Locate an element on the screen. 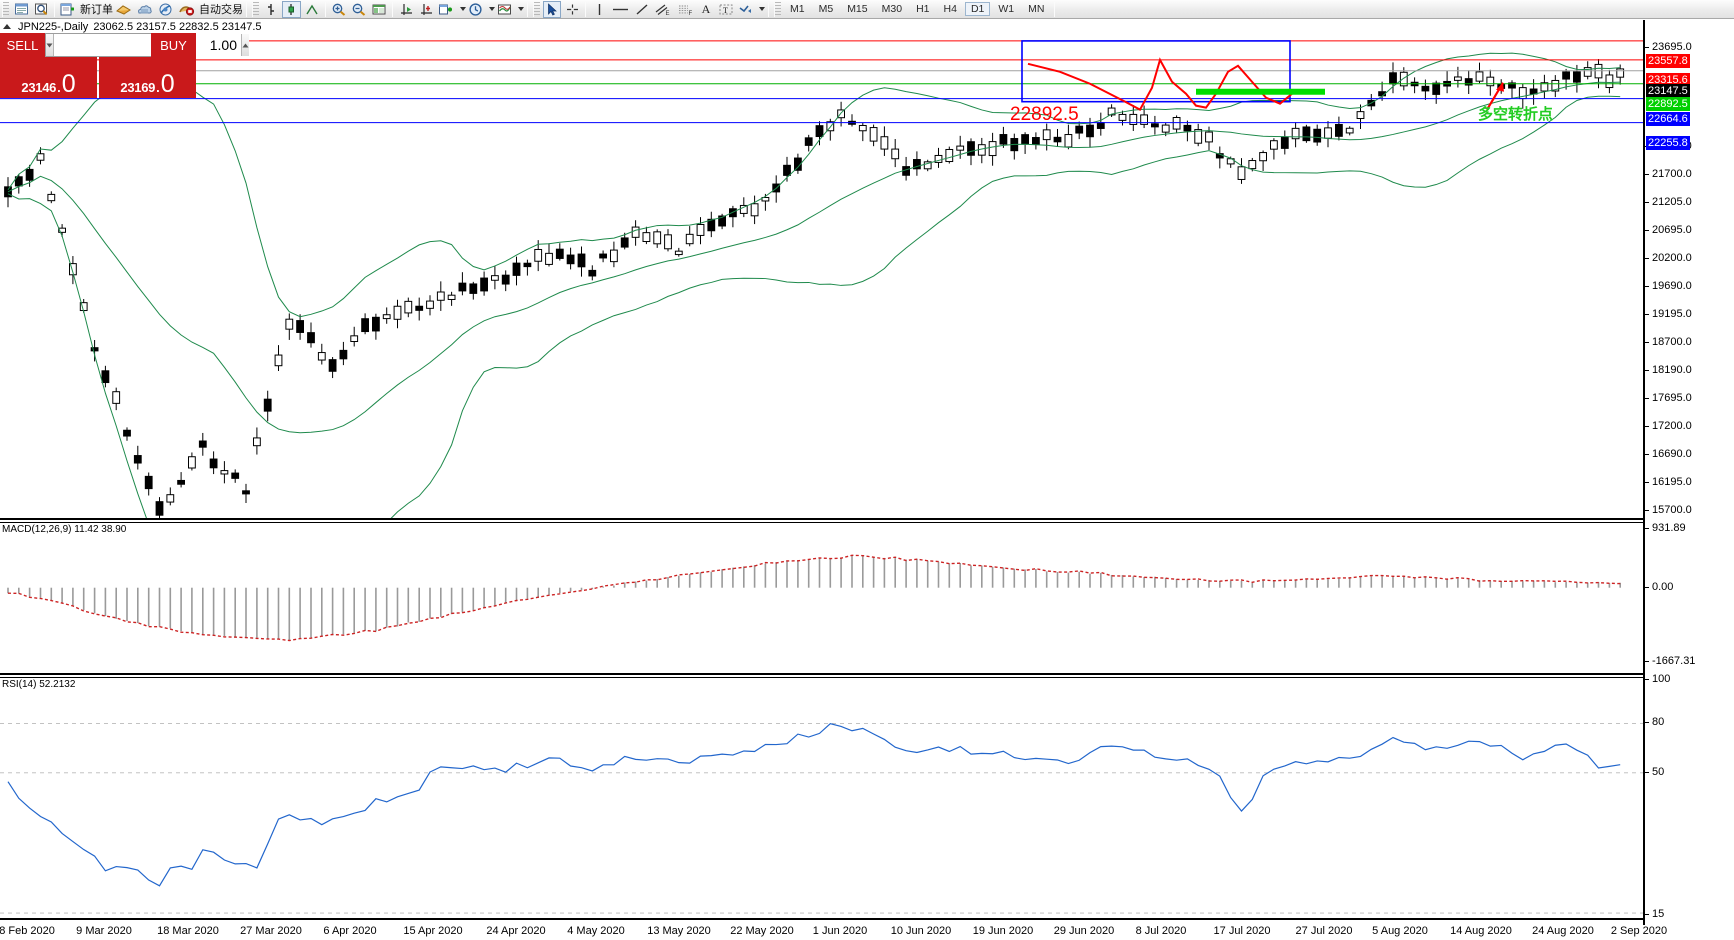  volume-stepper is located at coordinates (147, 45).